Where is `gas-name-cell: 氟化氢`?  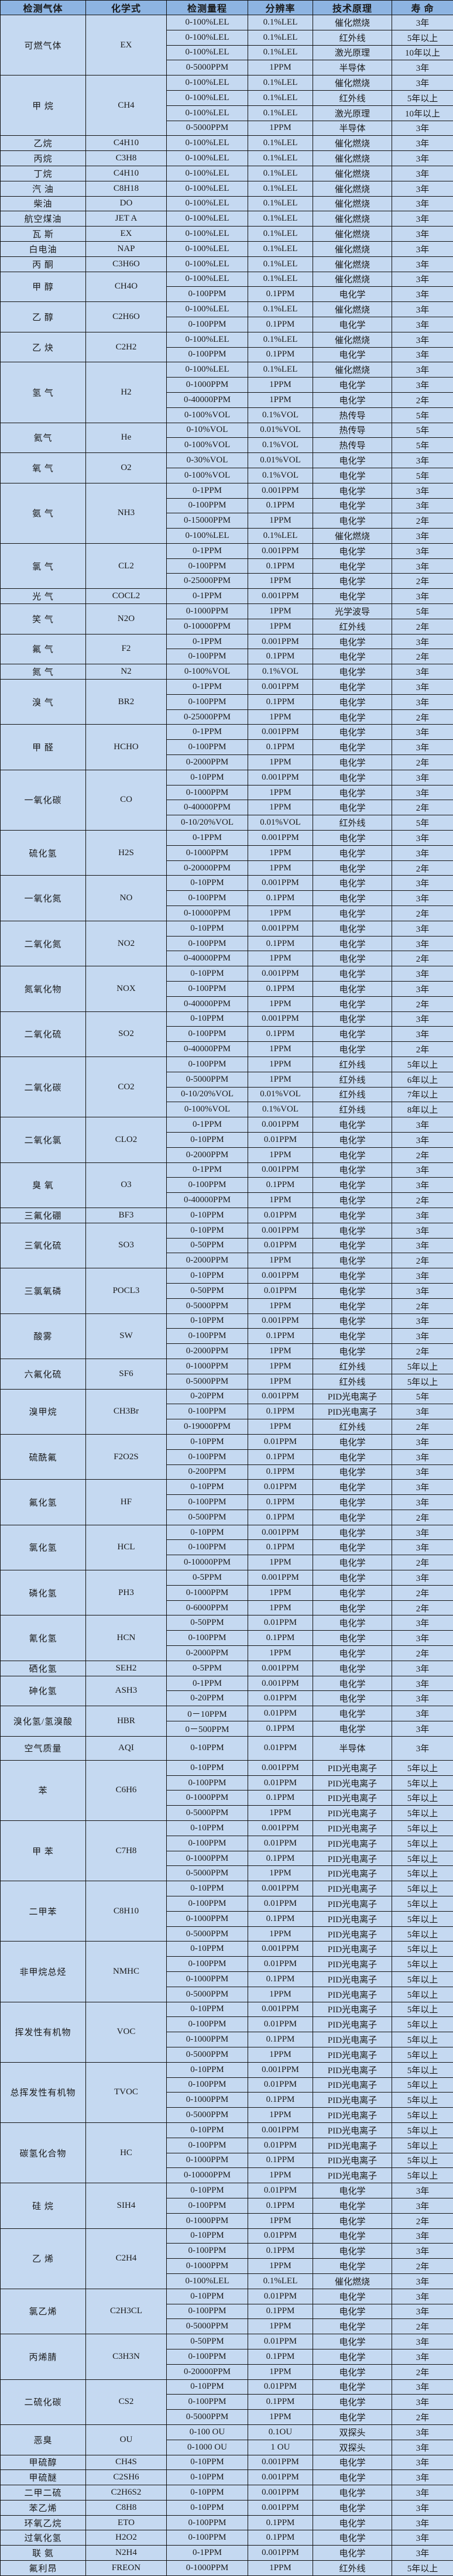
gas-name-cell: 氟化氢 is located at coordinates (44, 1502).